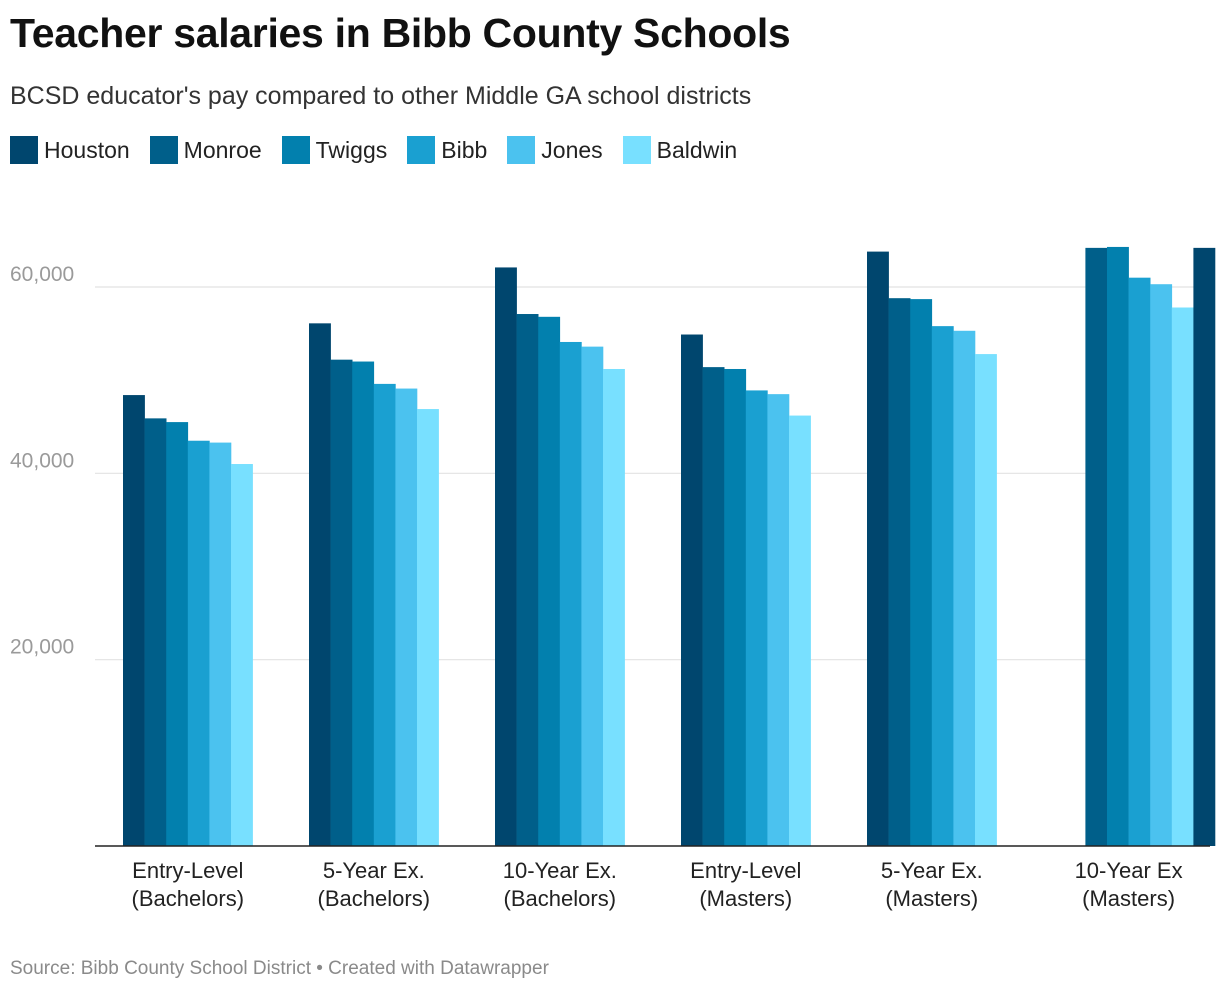 This screenshot has width=1220, height=996. What do you see at coordinates (42, 647) in the screenshot?
I see `y-tick-label-20000: 20,000` at bounding box center [42, 647].